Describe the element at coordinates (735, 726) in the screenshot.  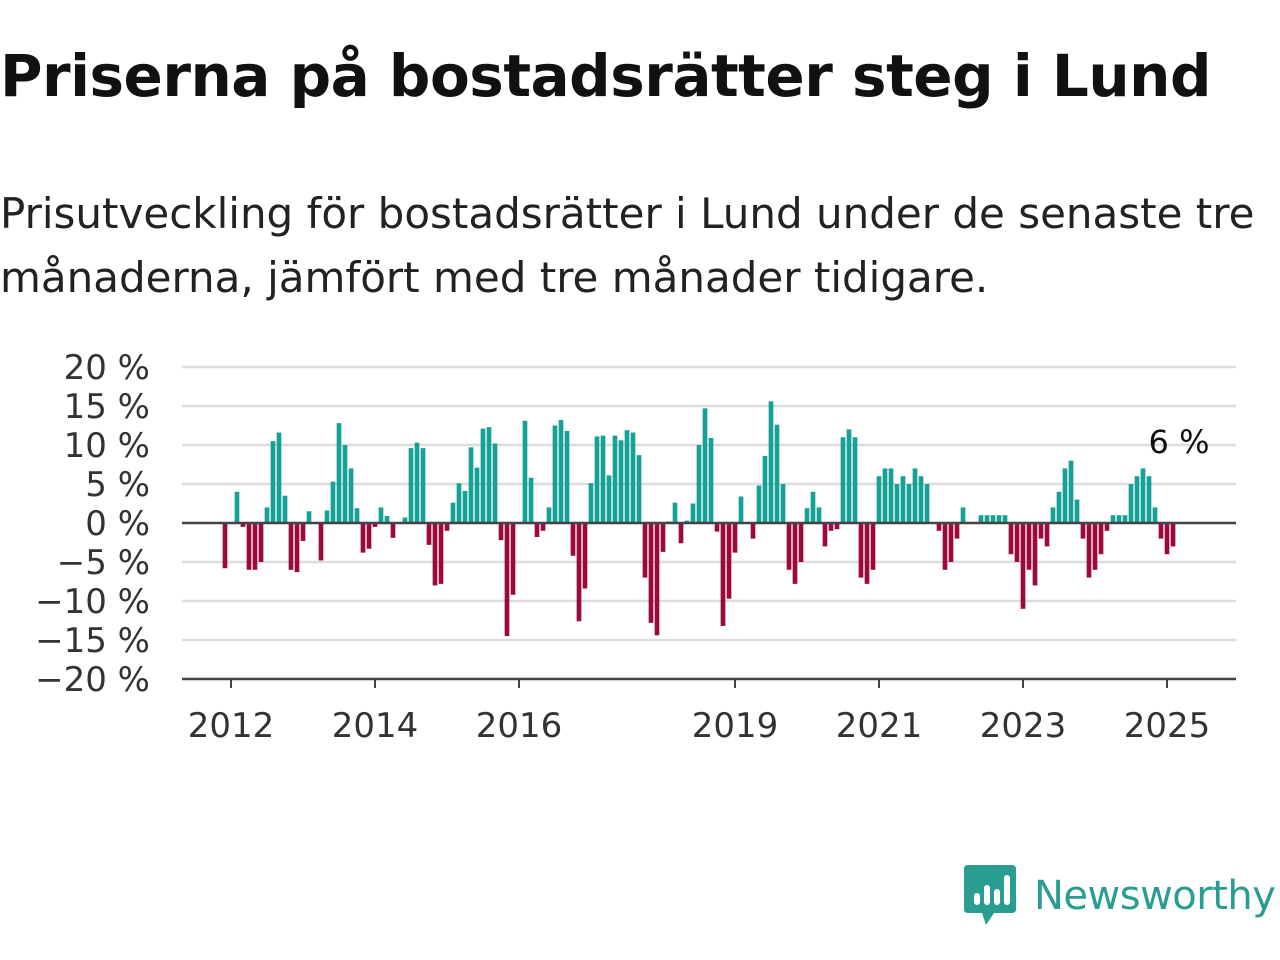
I see `x-tick-label: 2019` at that location.